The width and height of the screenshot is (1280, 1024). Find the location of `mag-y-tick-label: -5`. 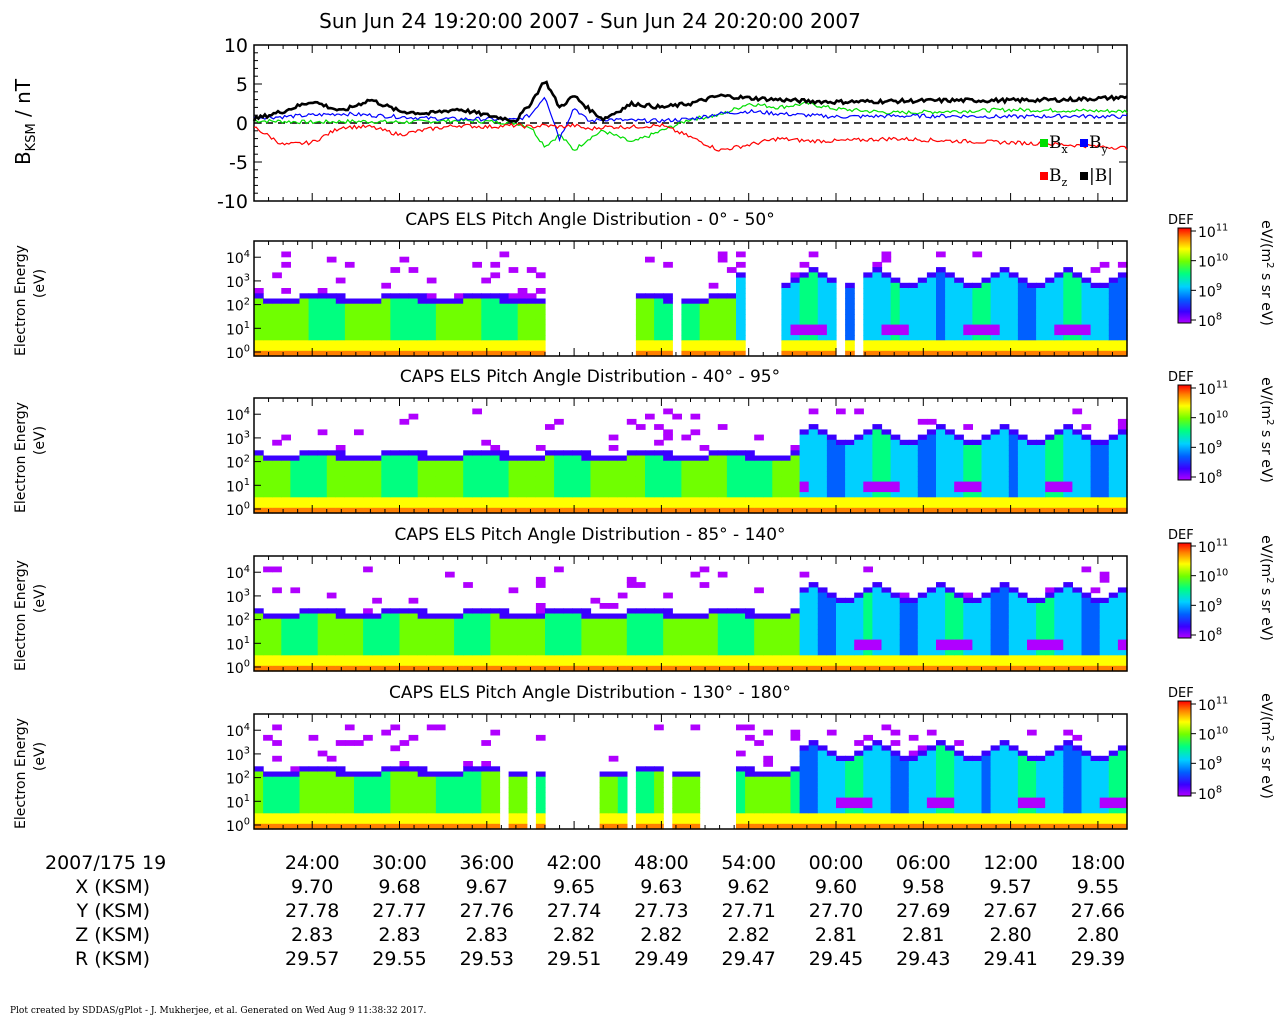

mag-y-tick-label: -5 is located at coordinates (238, 163).